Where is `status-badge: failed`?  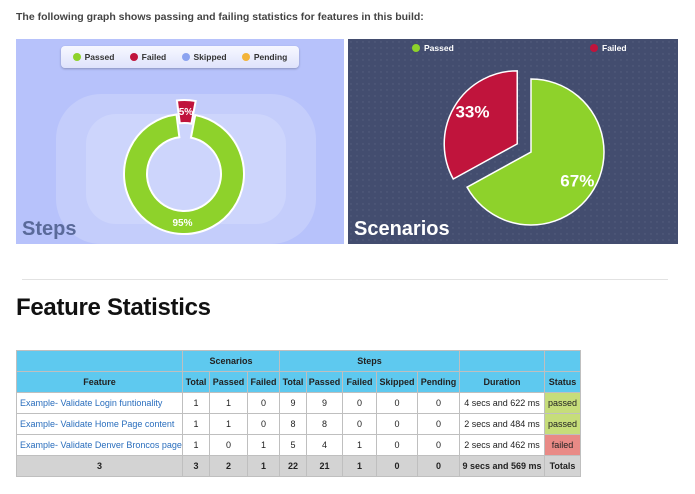
status-badge: failed is located at coordinates (562, 445).